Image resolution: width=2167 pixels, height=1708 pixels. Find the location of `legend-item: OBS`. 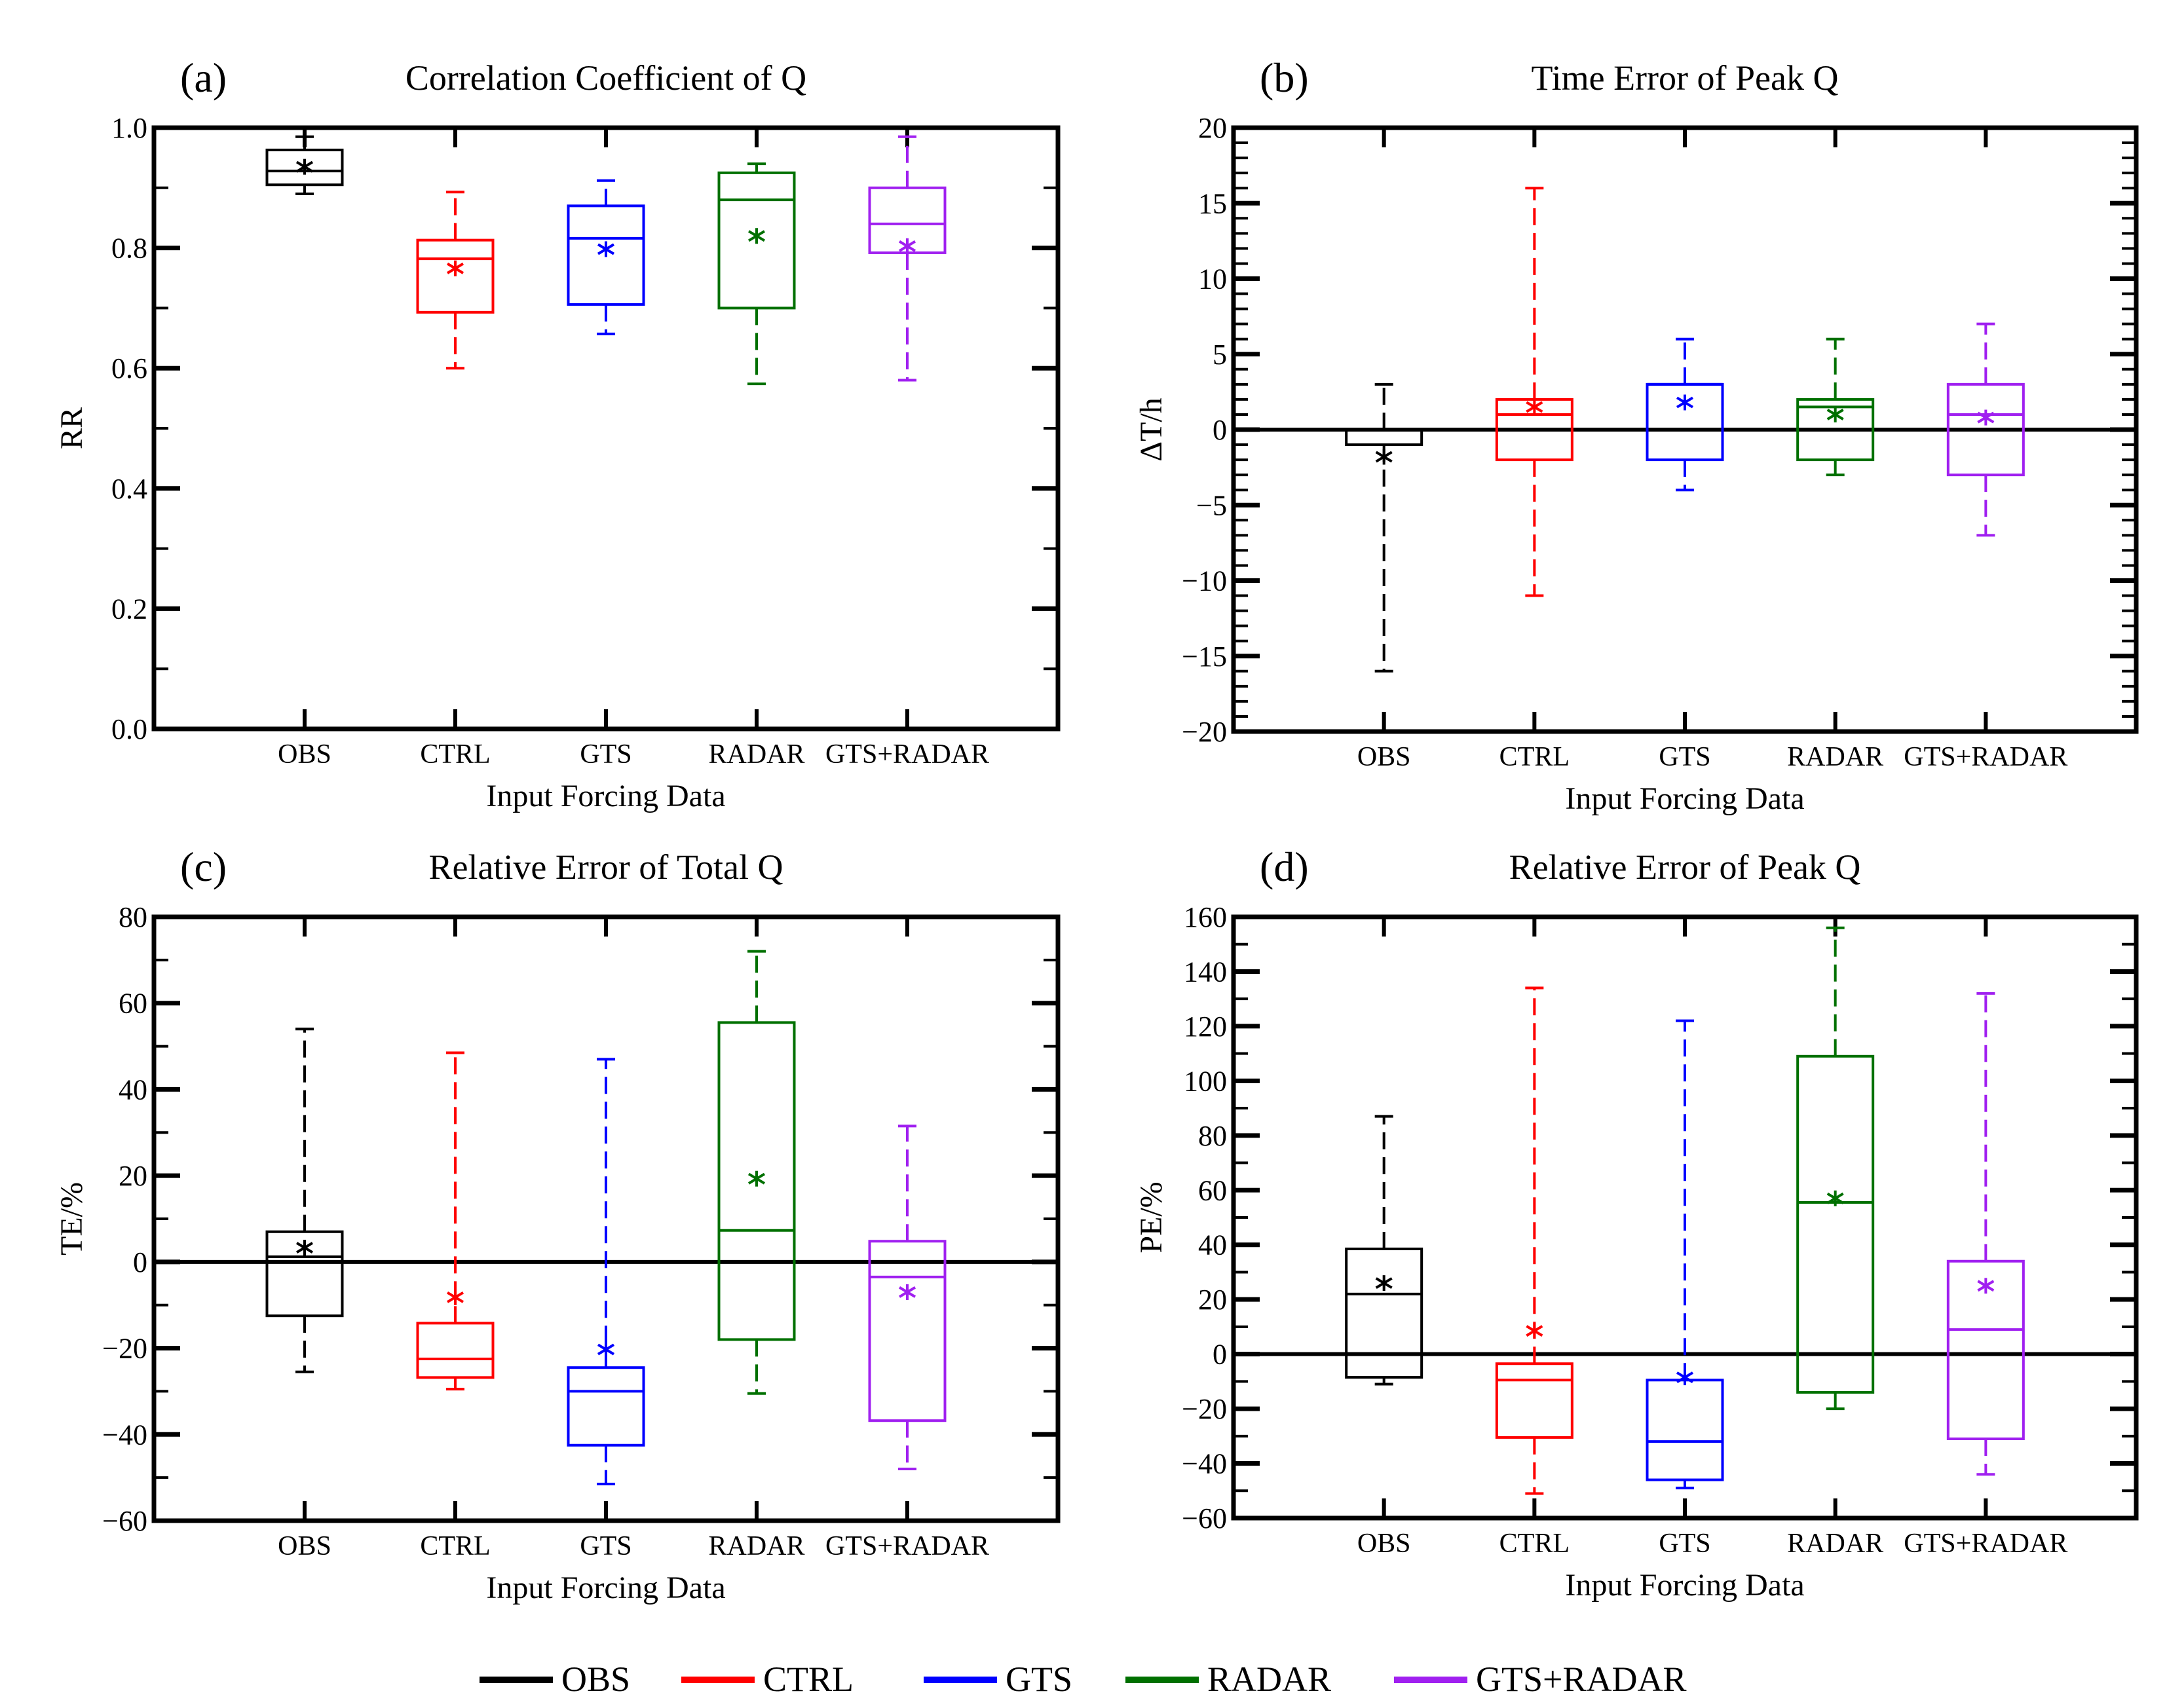

legend-item: OBS is located at coordinates (555, 1679).